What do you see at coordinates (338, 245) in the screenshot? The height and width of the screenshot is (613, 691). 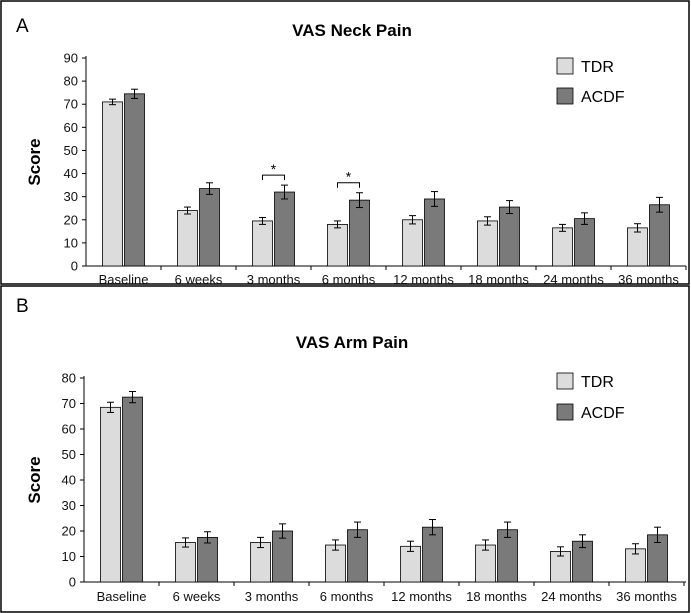 I see `bar-tdr-6-months` at bounding box center [338, 245].